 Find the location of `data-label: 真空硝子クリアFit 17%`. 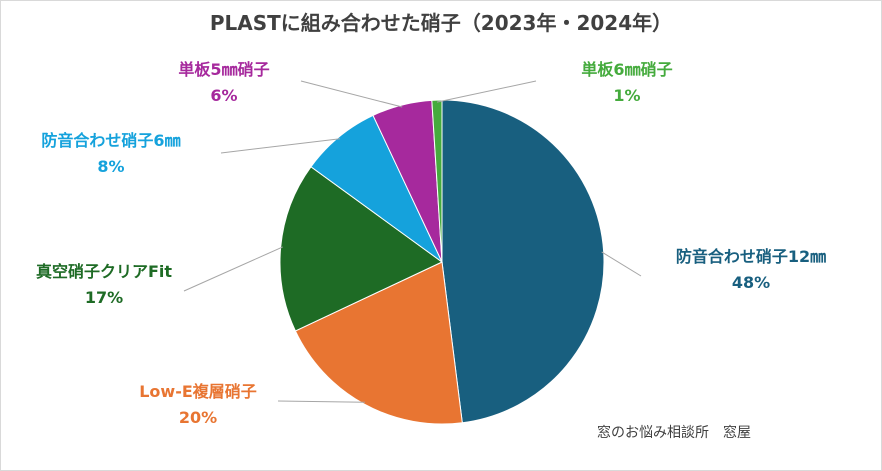

data-label: 真空硝子クリアFit 17% is located at coordinates (104, 285).